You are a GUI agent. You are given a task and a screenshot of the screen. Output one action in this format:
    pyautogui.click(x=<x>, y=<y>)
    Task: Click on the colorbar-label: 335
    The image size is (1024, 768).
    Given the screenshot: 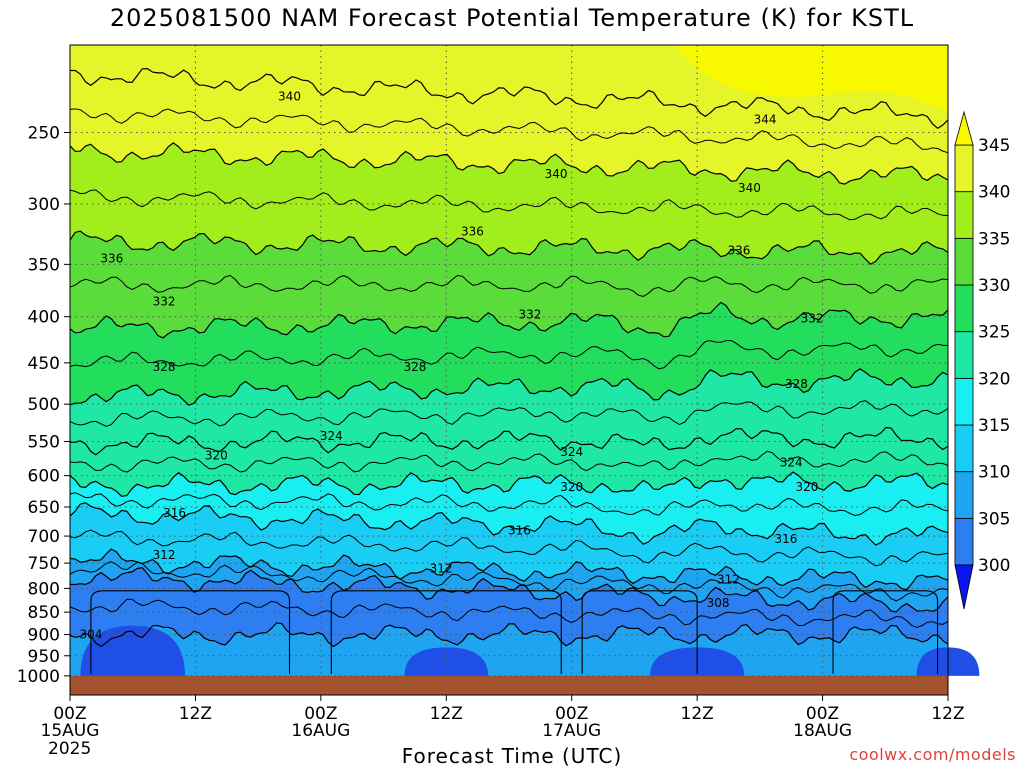 What is the action you would take?
    pyautogui.click(x=994, y=239)
    